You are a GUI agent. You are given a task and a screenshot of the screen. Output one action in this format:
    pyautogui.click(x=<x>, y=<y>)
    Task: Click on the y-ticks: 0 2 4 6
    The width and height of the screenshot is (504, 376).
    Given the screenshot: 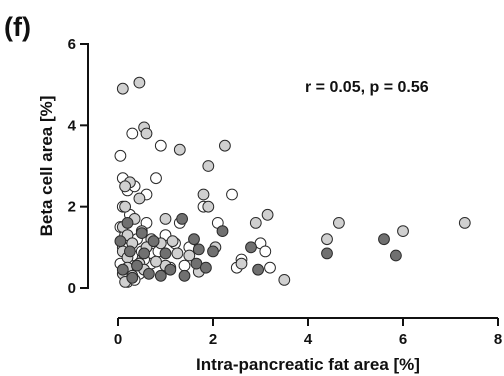 What is the action you would take?
    pyautogui.click(x=78, y=166)
    